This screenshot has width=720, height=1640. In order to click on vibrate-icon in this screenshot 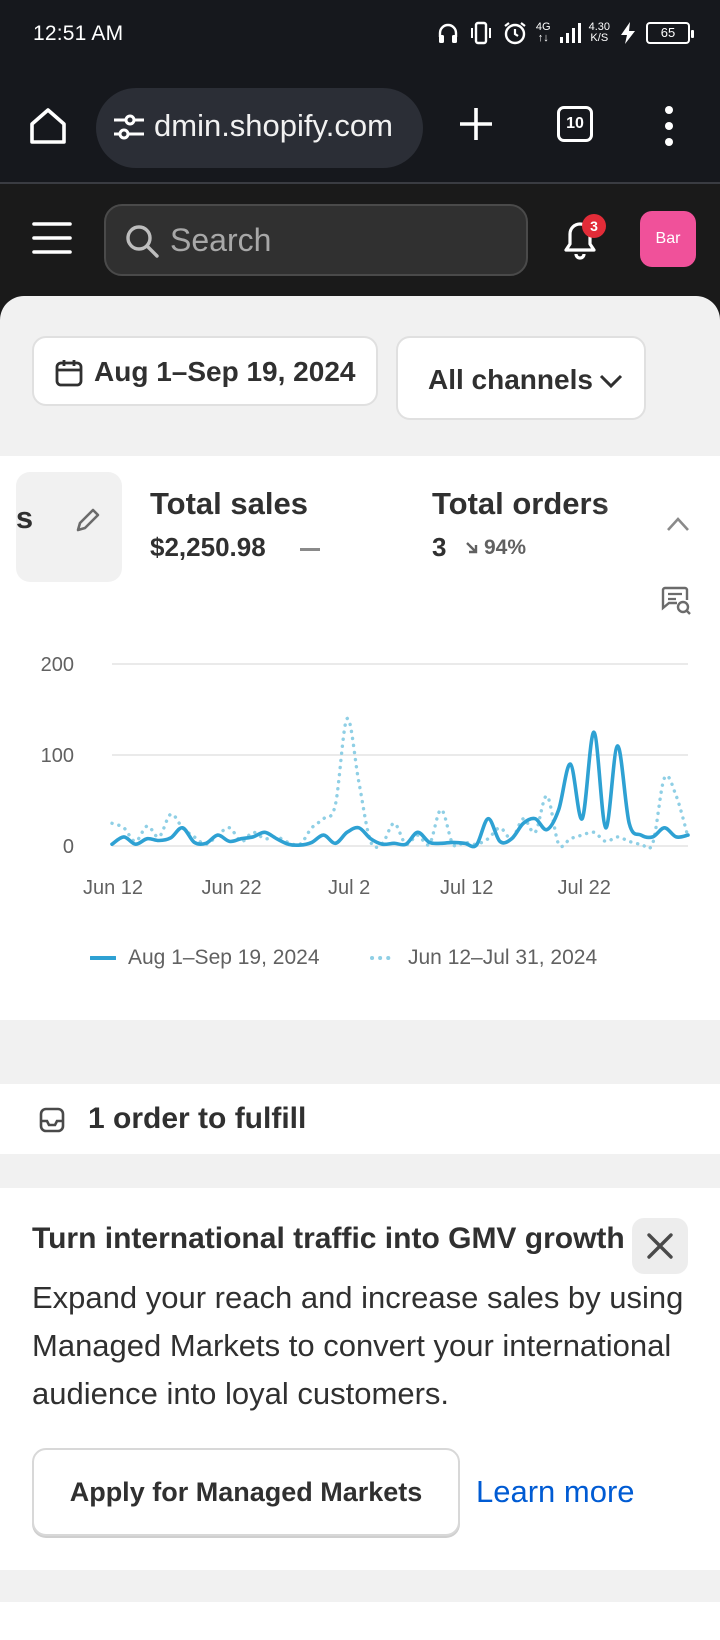, I will do `click(480, 33)`.